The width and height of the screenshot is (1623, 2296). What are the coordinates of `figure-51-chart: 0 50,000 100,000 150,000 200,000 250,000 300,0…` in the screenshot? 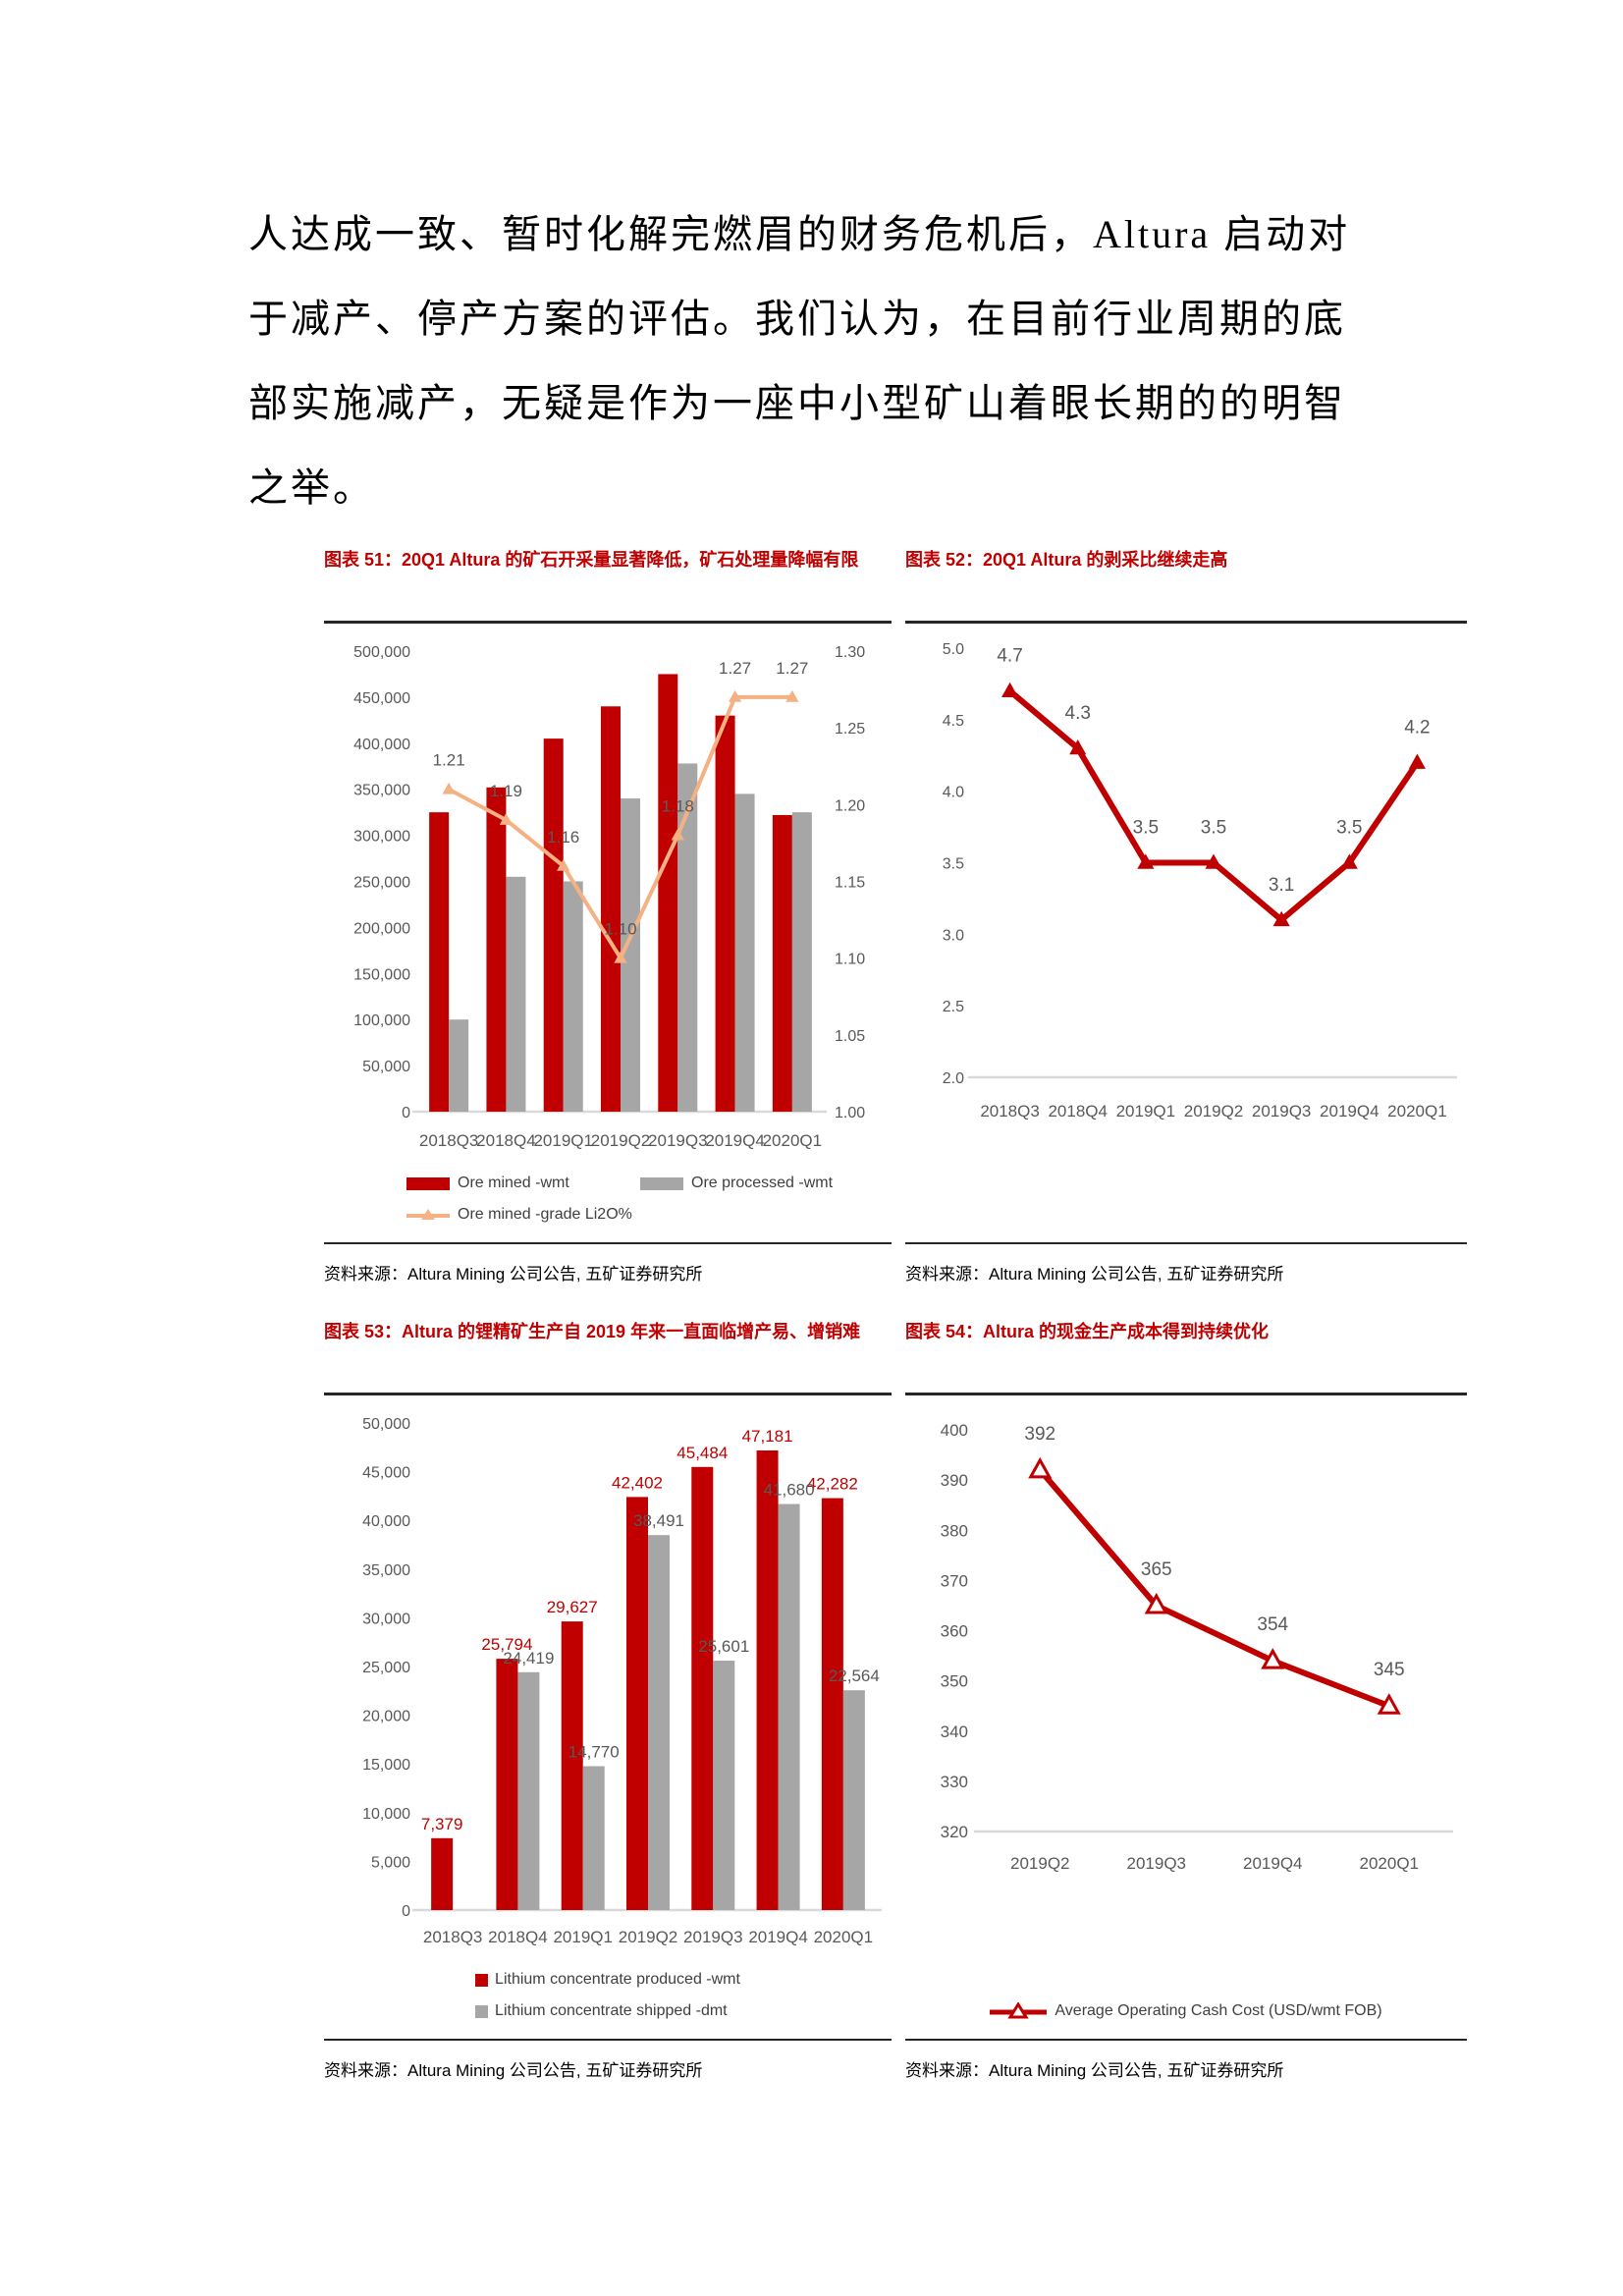 It's located at (609, 897).